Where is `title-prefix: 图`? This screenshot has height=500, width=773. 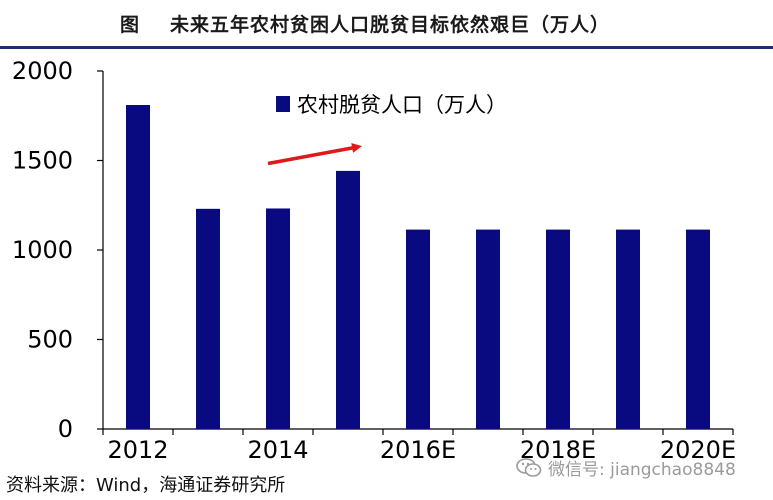 title-prefix: 图 is located at coordinates (130, 25).